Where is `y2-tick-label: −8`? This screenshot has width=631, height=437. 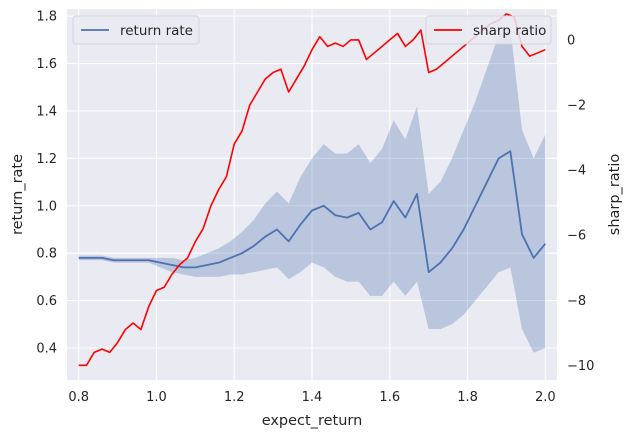
y2-tick-label: −8 is located at coordinates (576, 301).